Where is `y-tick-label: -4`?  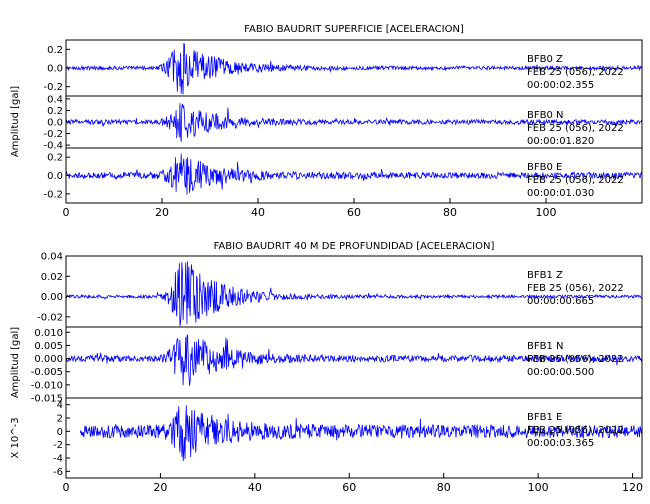 y-tick-label: -4 is located at coordinates (58, 459).